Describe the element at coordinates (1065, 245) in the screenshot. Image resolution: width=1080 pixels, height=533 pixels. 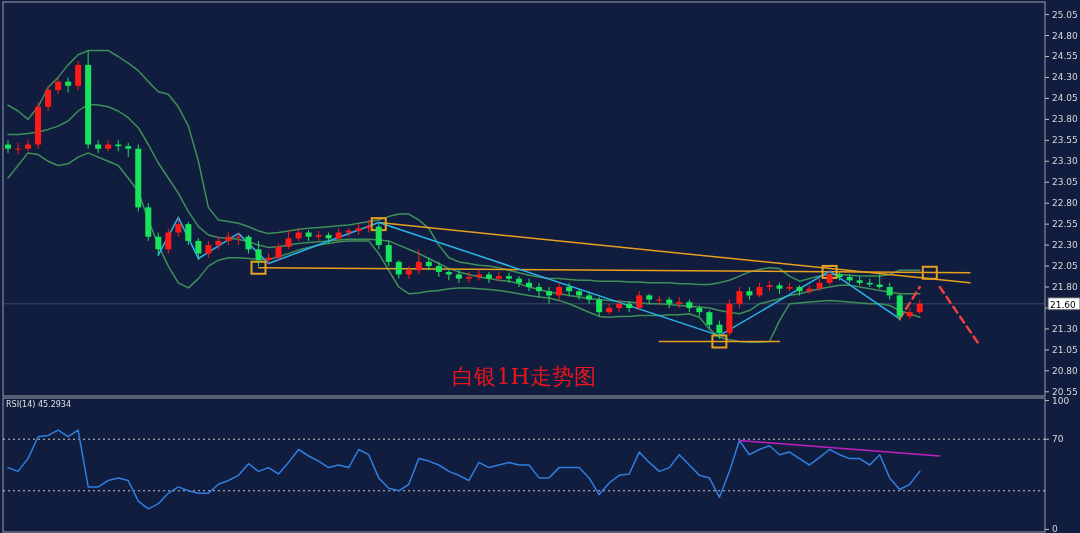
I see `y-tick-label: 22.30` at that location.